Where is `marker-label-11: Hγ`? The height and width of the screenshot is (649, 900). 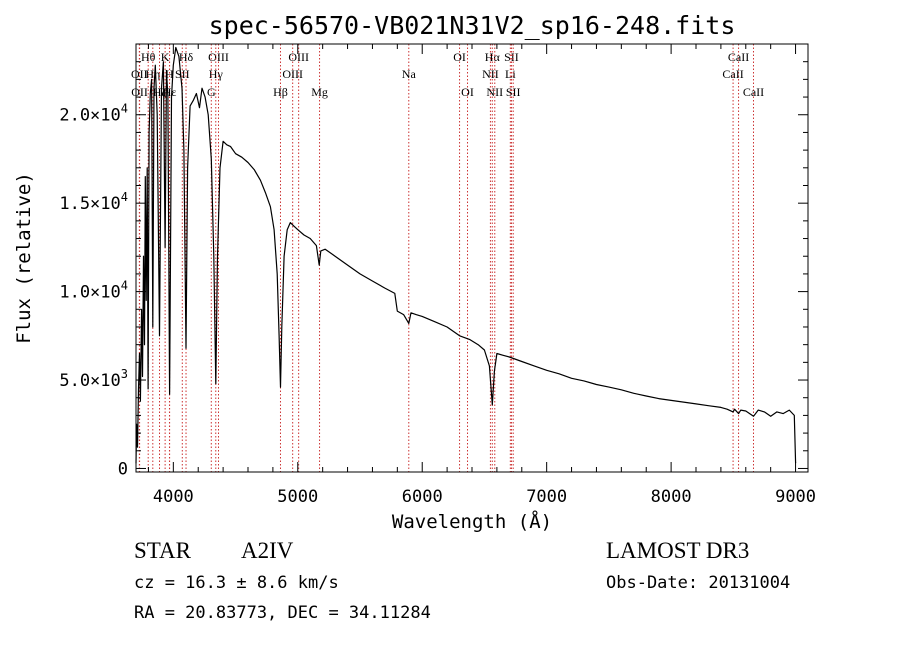 marker-label-11: Hγ is located at coordinates (216, 74).